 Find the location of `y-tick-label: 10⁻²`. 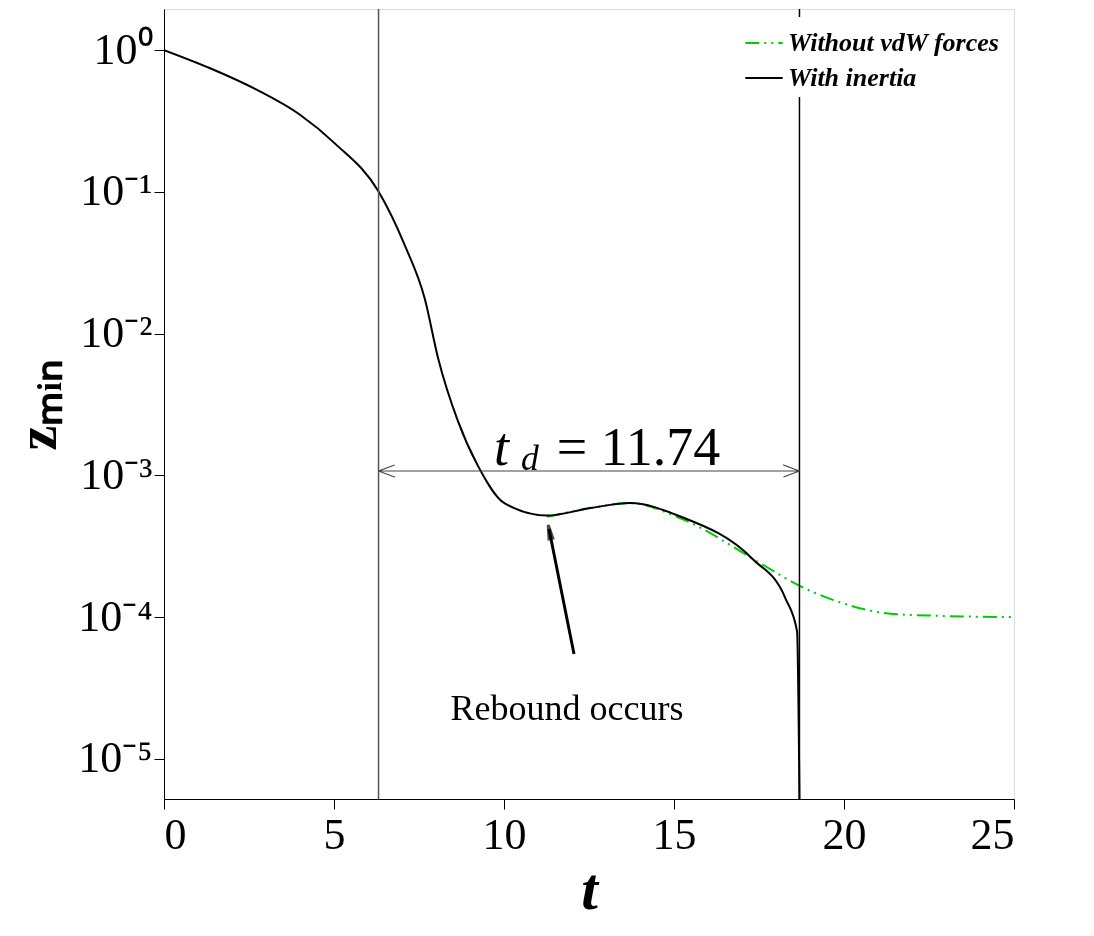

y-tick-label: 10⁻² is located at coordinates (116, 333).